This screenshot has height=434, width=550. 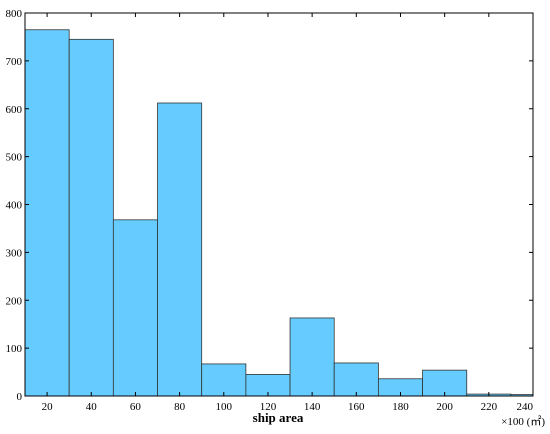 What do you see at coordinates (14, 62) in the screenshot?
I see `y-tick-label: 700` at bounding box center [14, 62].